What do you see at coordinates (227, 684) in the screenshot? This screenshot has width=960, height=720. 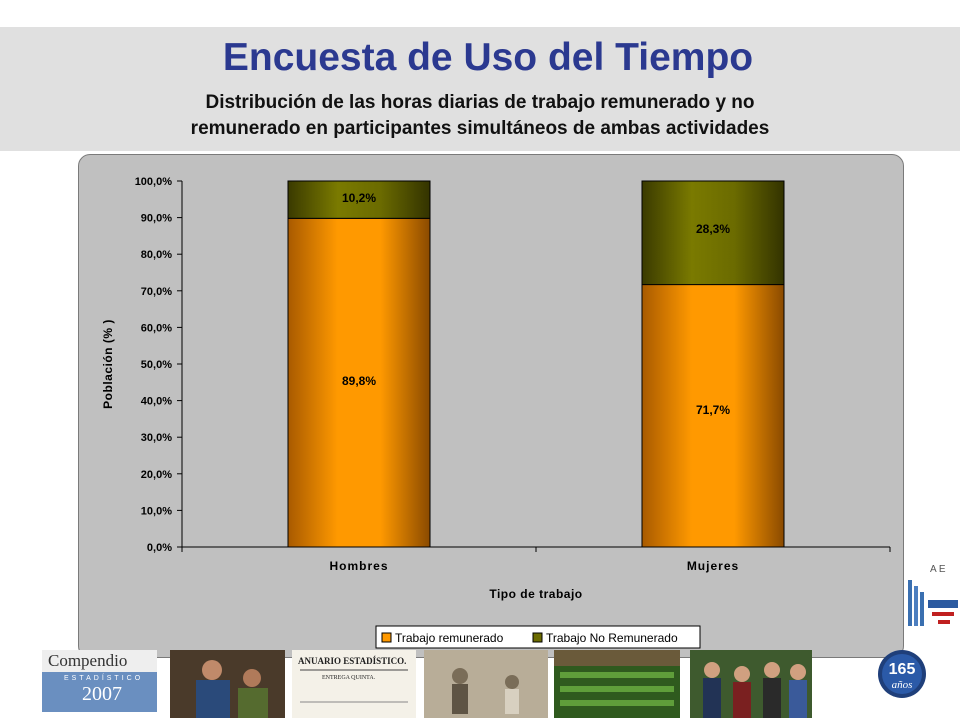 I see `photo-people` at bounding box center [227, 684].